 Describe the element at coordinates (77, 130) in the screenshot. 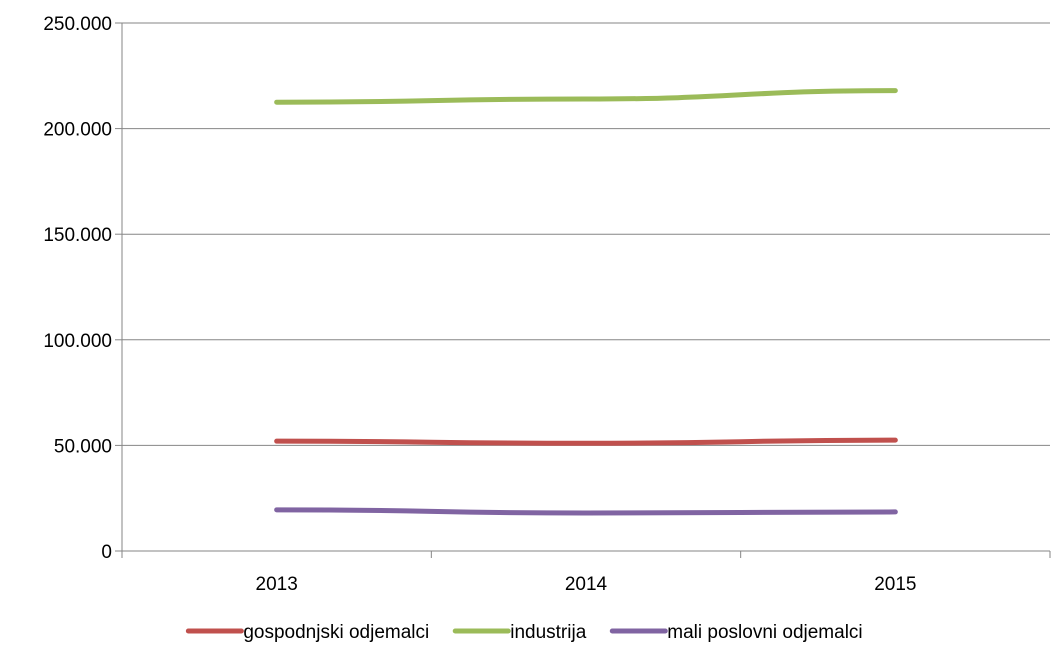

I see `y-tick-label: 200.000` at that location.